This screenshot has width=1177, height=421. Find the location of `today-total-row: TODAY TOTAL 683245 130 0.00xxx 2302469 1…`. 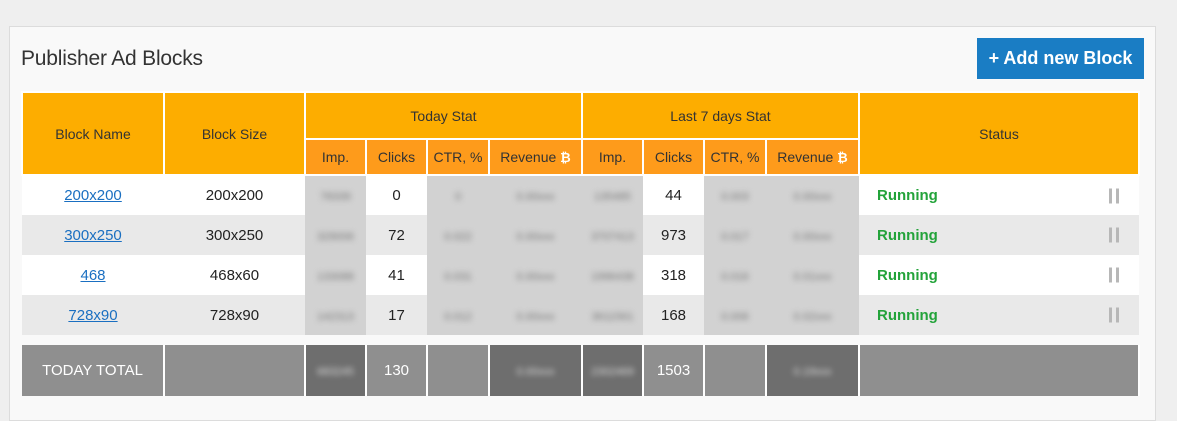

today-total-row: TODAY TOTAL 683245 130 0.00xxx 2302469 1… is located at coordinates (581, 370).